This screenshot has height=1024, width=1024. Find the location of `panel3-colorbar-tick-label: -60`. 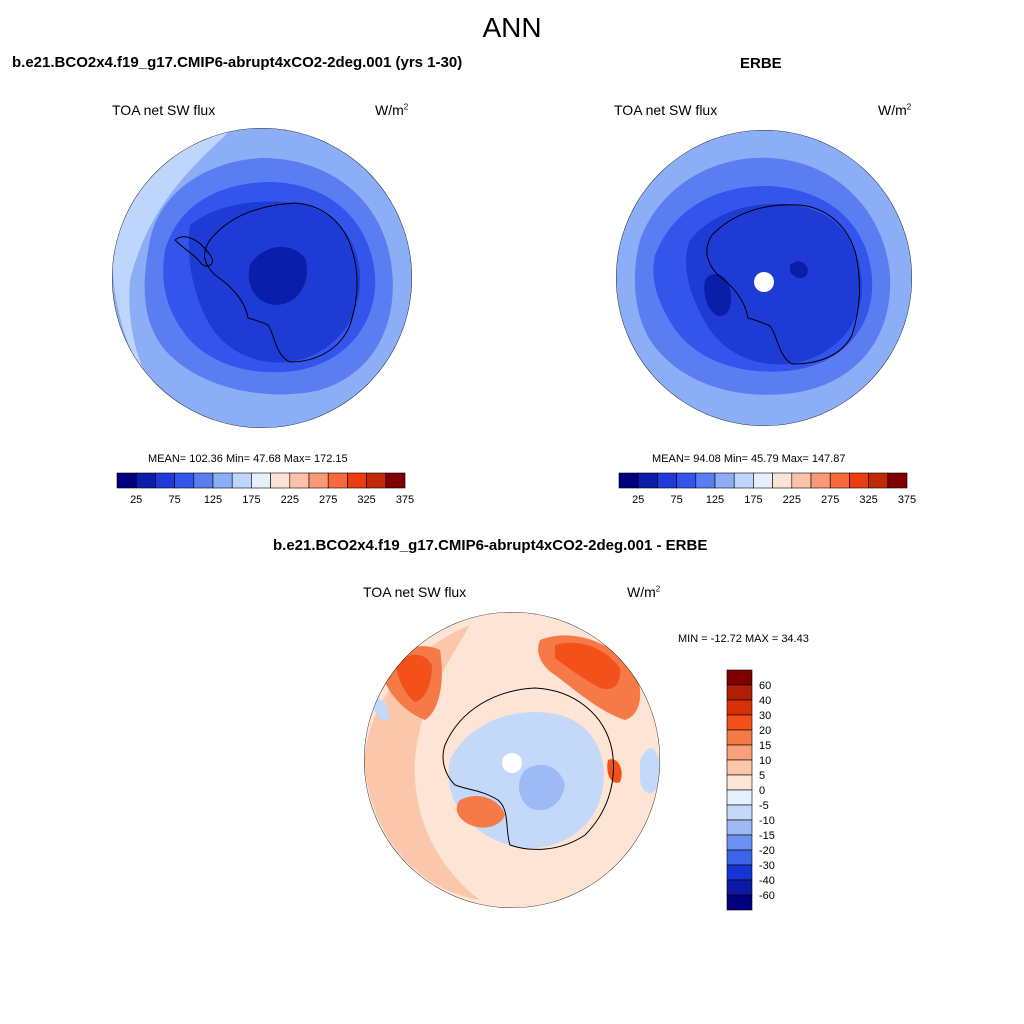

panel3-colorbar-tick-label: -60 is located at coordinates (767, 896).